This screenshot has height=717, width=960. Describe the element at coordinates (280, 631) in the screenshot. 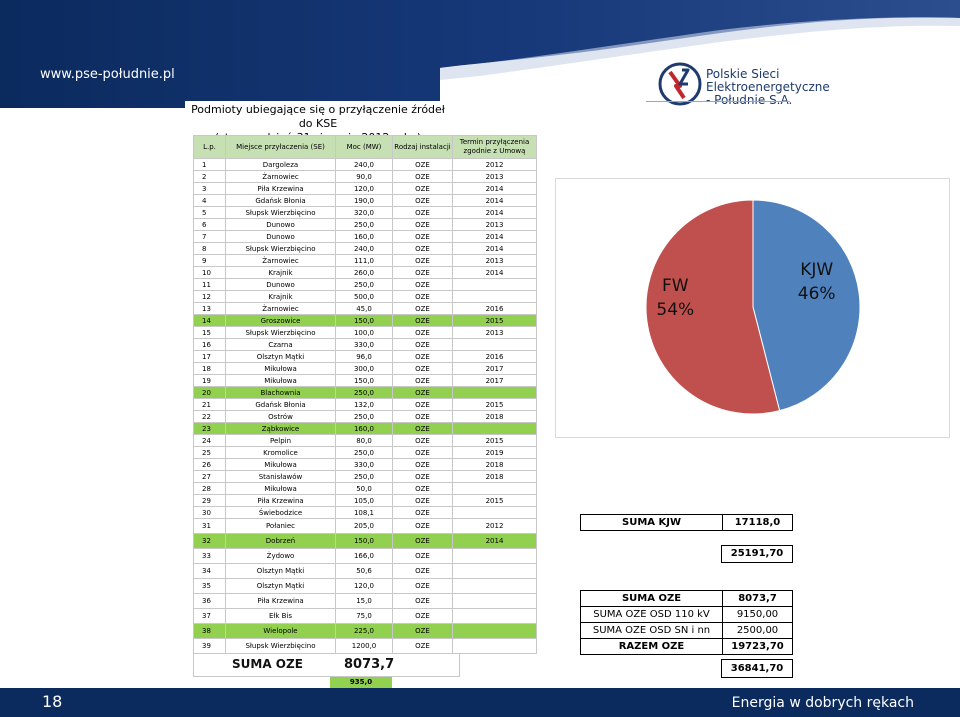

I see `cell-miejsce: Wielopole` at that location.